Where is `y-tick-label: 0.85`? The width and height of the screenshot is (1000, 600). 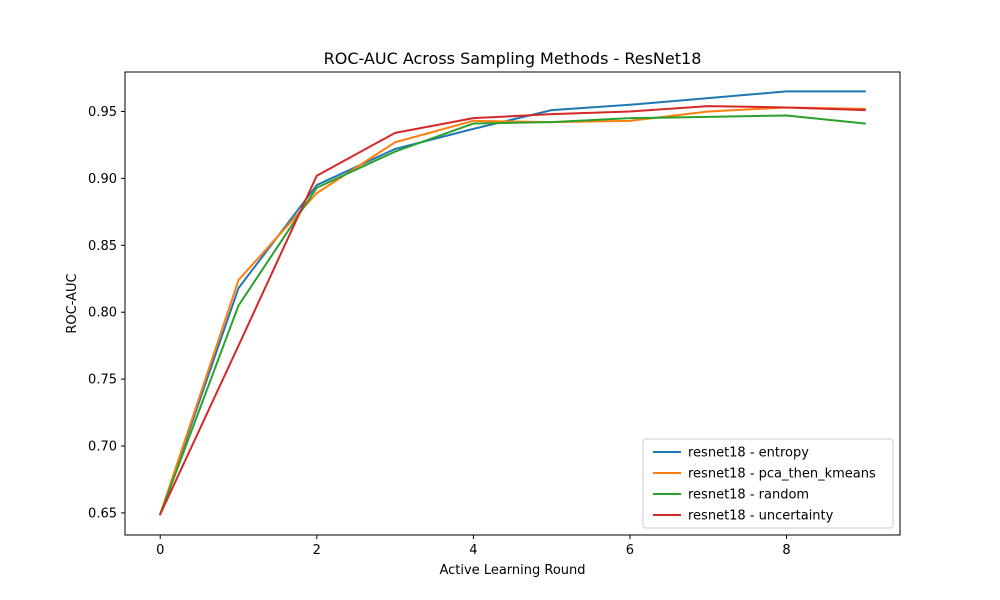
y-tick-label: 0.85 is located at coordinates (102, 246).